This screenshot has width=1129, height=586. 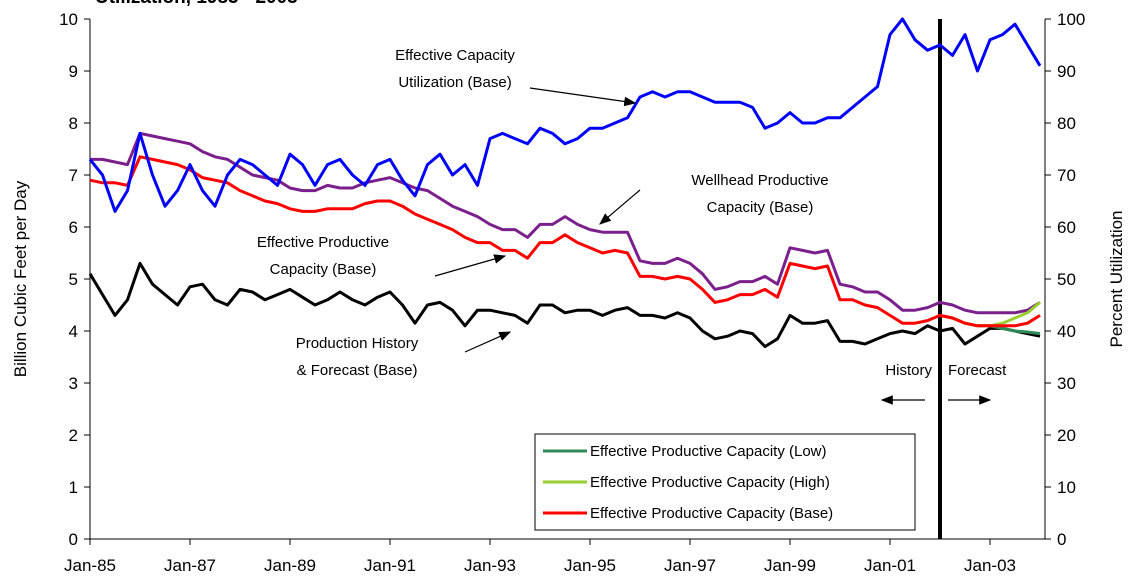 I want to click on chart-title: Utilization, 1985 - 2003, so click(x=196, y=4).